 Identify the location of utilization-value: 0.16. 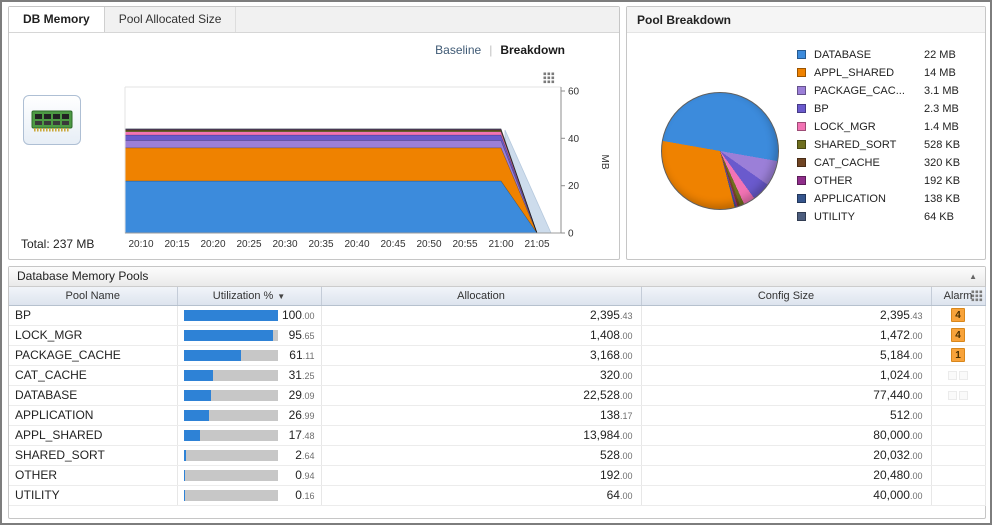
(305, 495).